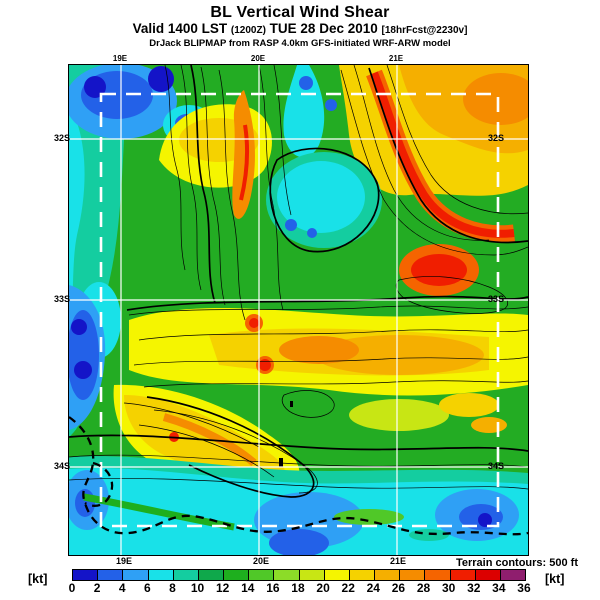 Image resolution: width=600 pixels, height=600 pixels. I want to click on colorbar-tick-36: 36, so click(524, 588).